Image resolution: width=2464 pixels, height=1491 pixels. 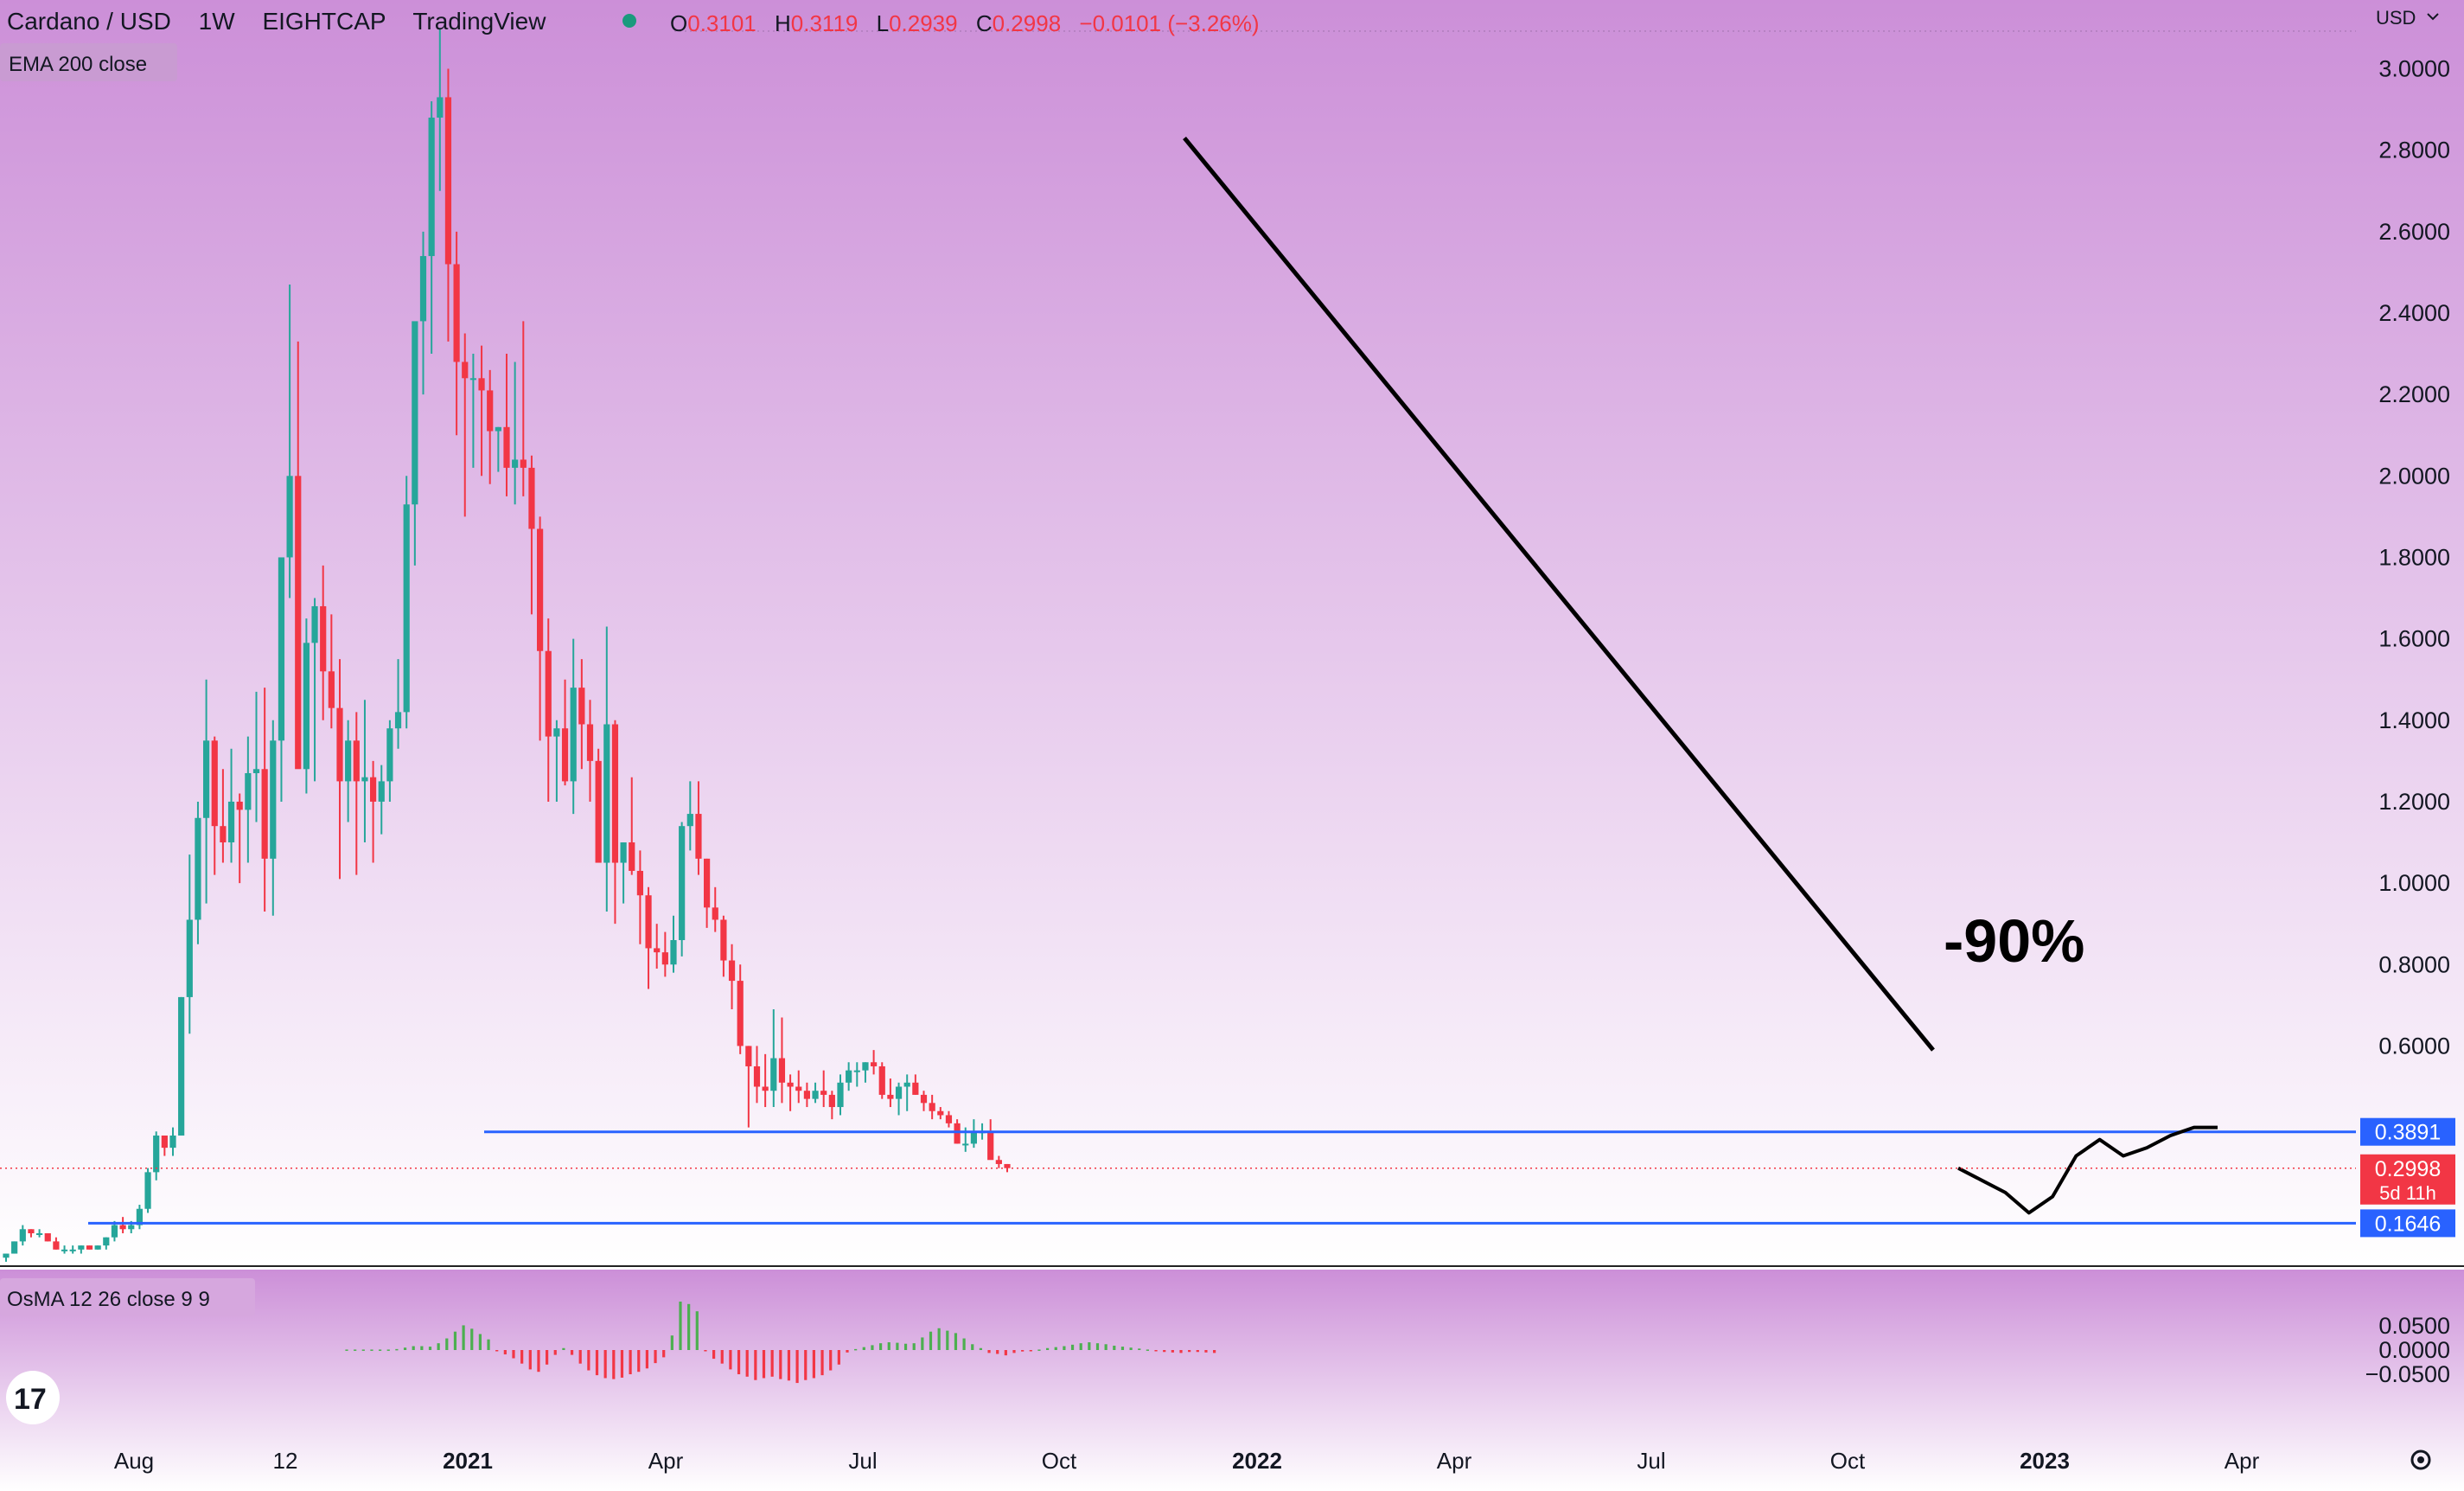 What do you see at coordinates (2014, 941) in the screenshot?
I see `drop-annotation: -90%` at bounding box center [2014, 941].